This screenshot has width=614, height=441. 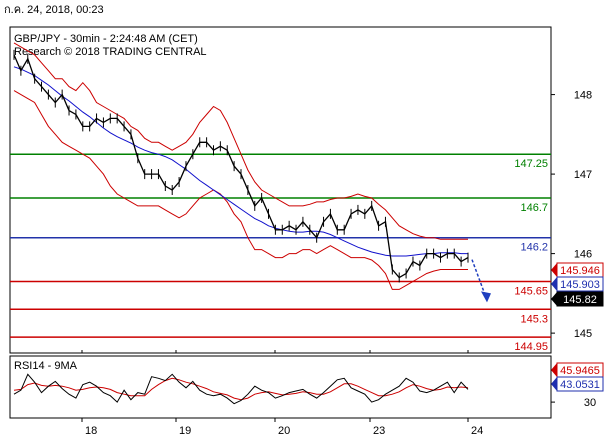 What do you see at coordinates (571, 215) in the screenshot?
I see `price-axis: 148 147 146 145` at bounding box center [571, 215].